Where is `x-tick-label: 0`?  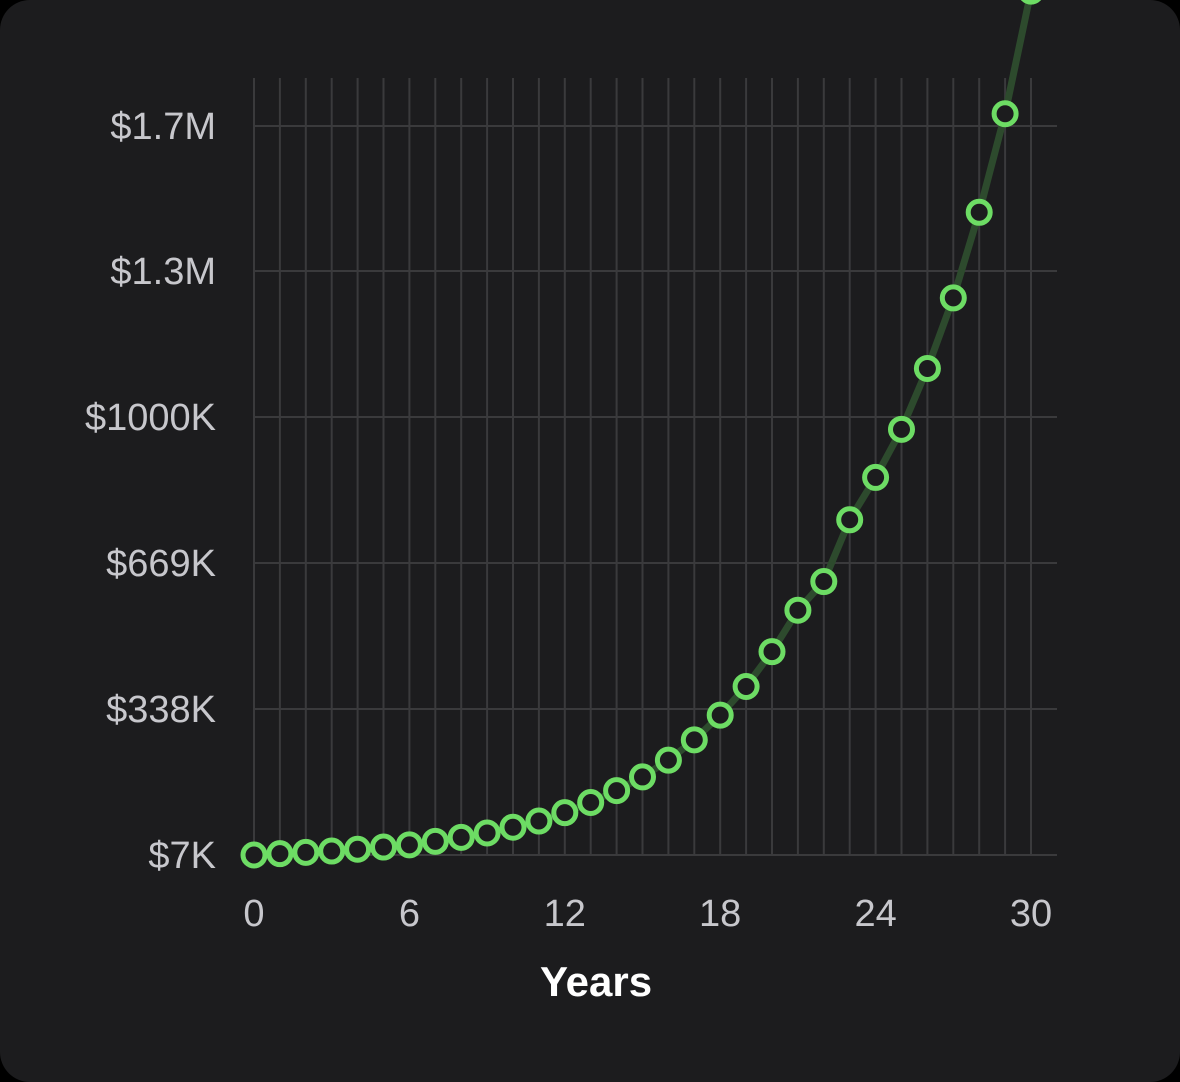 x-tick-label: 0 is located at coordinates (253, 914).